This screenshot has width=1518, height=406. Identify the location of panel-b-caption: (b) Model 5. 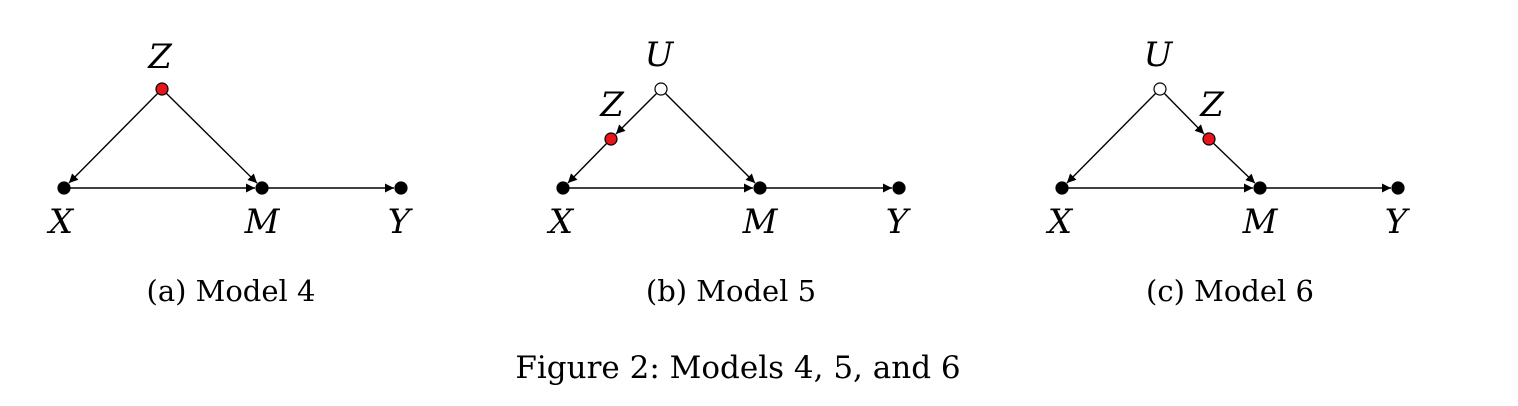
(731, 291).